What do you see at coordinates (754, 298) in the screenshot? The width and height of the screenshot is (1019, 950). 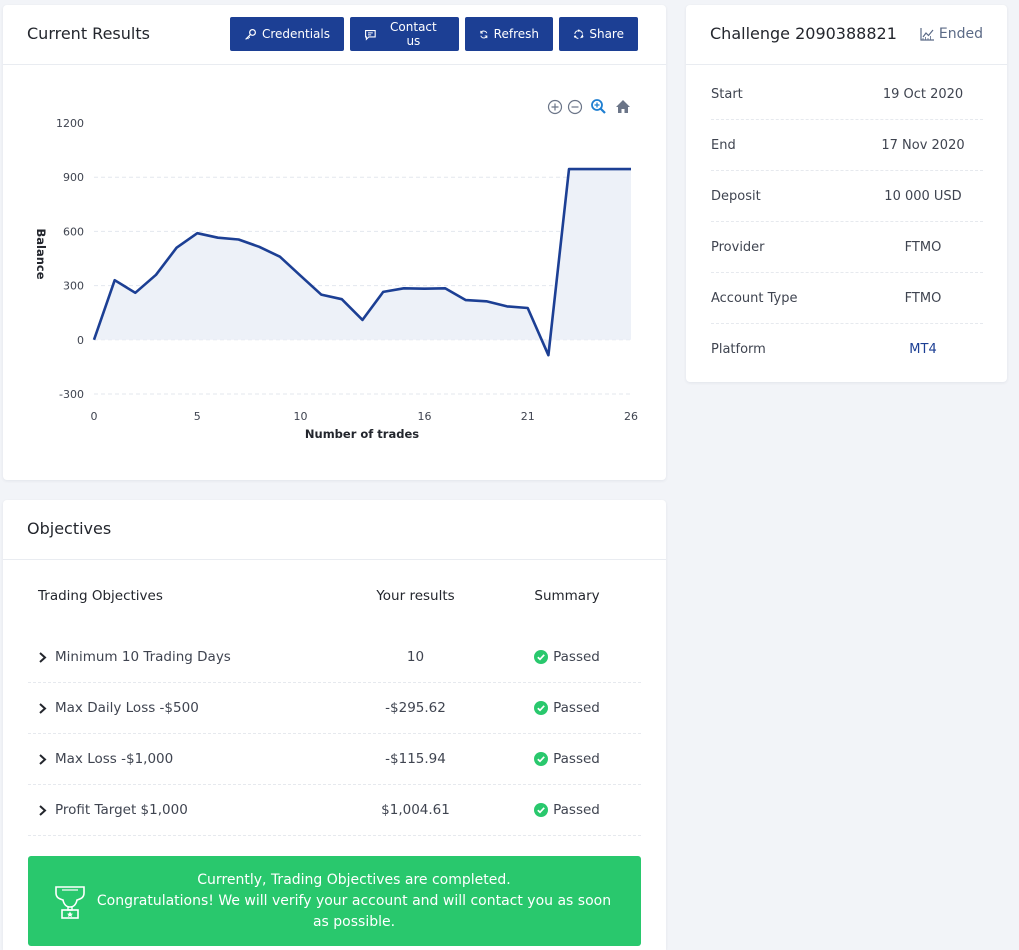 I see `info-label: Account Type` at bounding box center [754, 298].